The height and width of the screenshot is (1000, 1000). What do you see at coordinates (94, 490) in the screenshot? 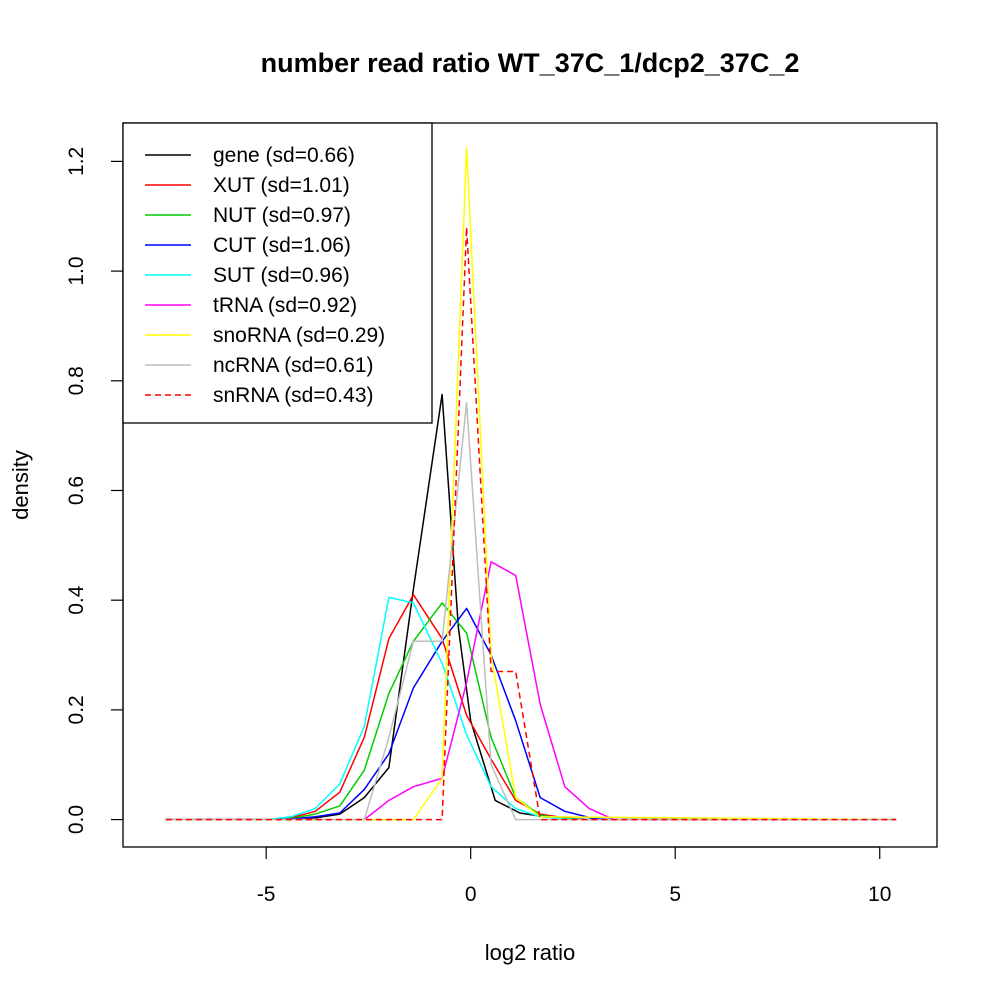
I see `y-axis: 0.0 0.2 0.4 0.6 0.8 1.0 1.2` at bounding box center [94, 490].